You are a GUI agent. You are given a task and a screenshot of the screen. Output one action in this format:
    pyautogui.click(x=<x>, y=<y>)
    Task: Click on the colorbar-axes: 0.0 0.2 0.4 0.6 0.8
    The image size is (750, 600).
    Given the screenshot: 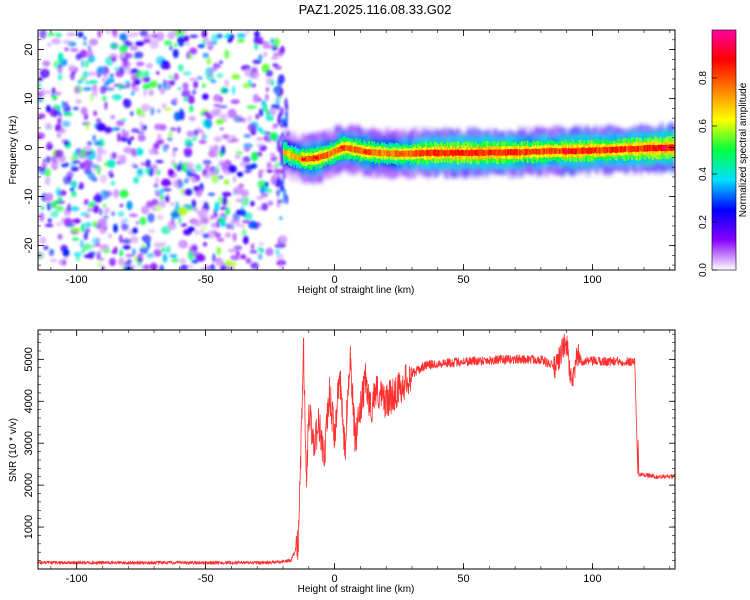 What is the action you would take?
    pyautogui.click(x=707, y=174)
    